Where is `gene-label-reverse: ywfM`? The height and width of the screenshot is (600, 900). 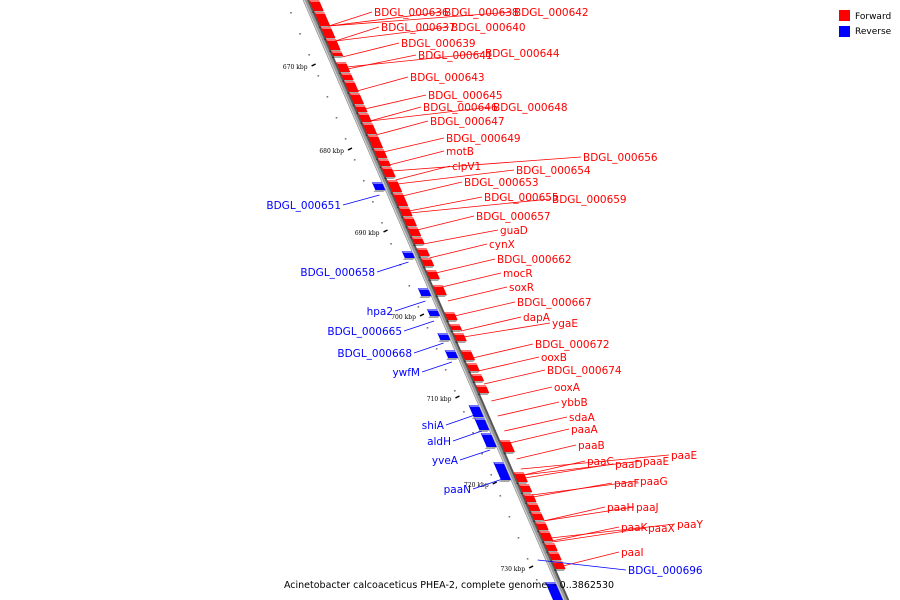 gene-label-reverse: ywfM is located at coordinates (406, 373).